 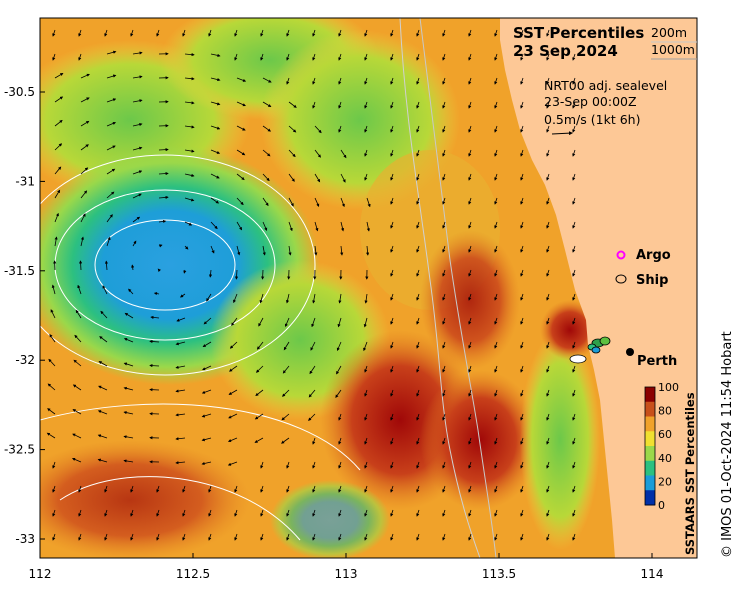 I want to click on y-tick-label: -33, so click(x=25, y=539).